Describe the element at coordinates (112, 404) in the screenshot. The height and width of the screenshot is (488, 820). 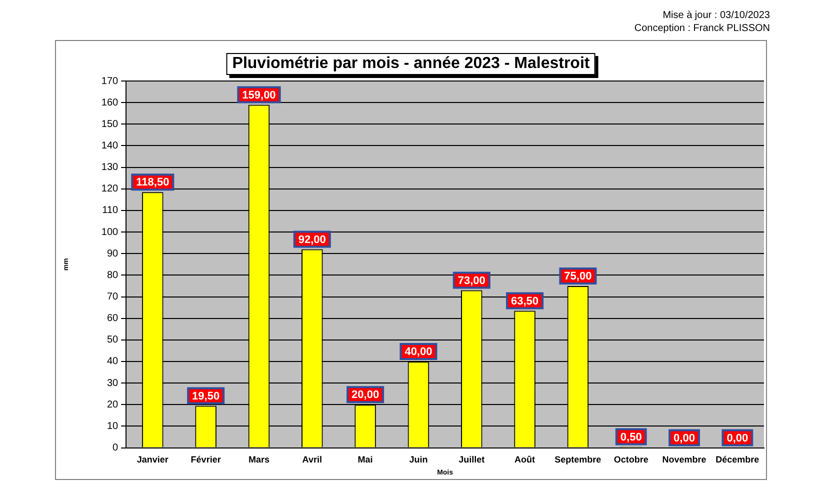
I see `y-tick-label: 20` at that location.